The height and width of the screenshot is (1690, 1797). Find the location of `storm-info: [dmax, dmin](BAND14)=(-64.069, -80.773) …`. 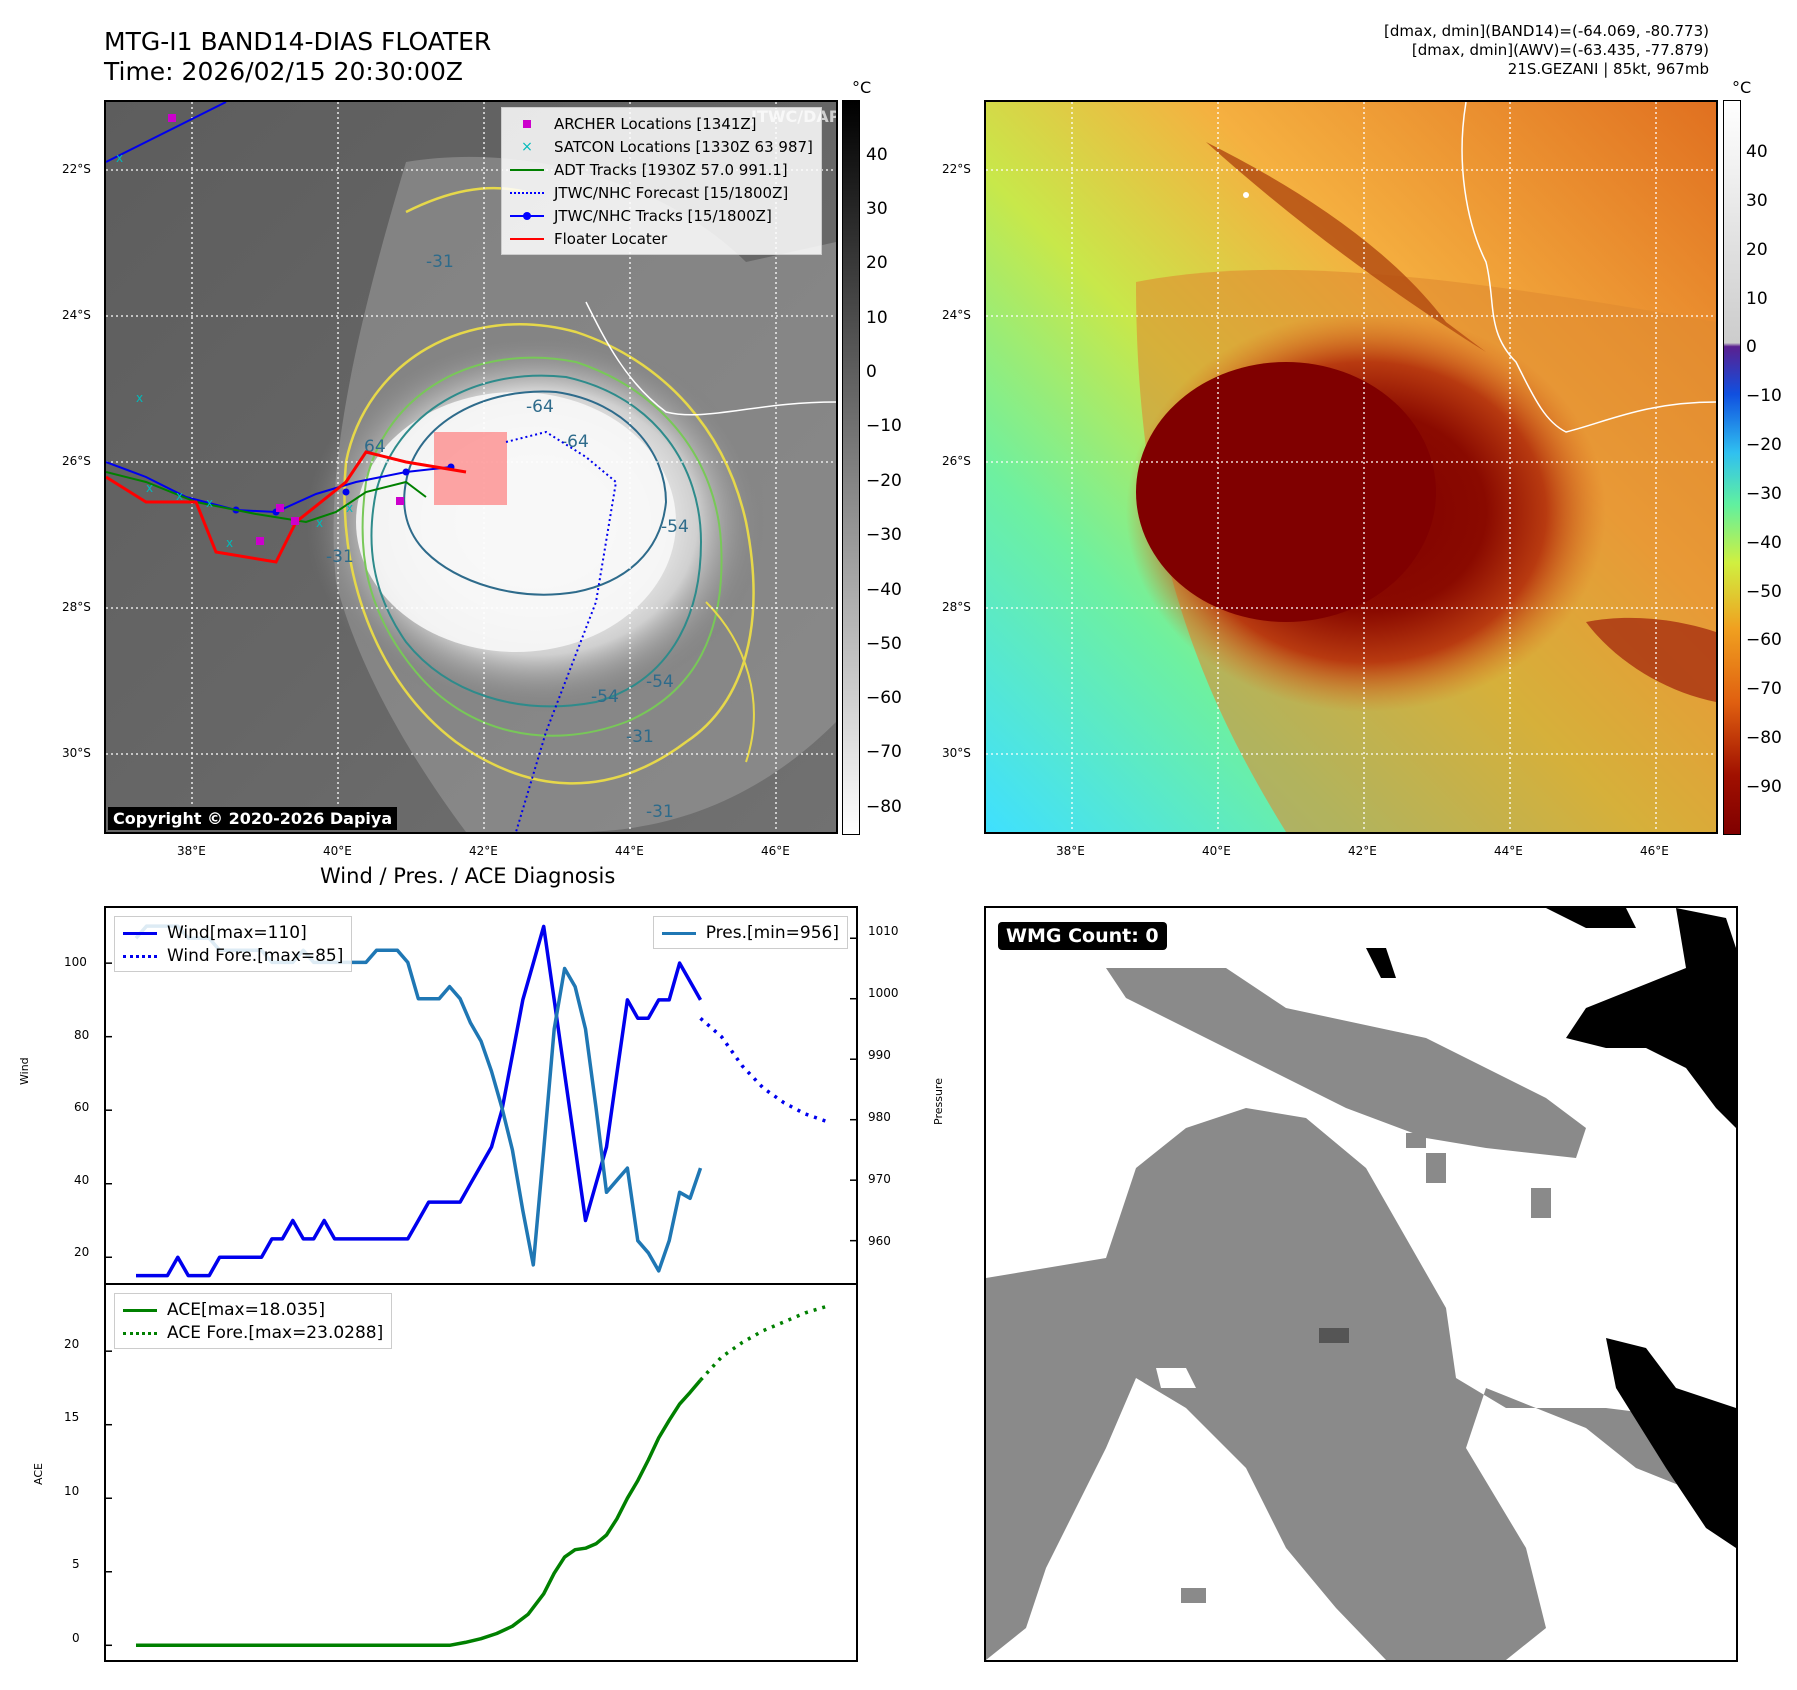

storm-info: [dmax, dmin](BAND14)=(-64.069, -80.773) … is located at coordinates (1546, 50).